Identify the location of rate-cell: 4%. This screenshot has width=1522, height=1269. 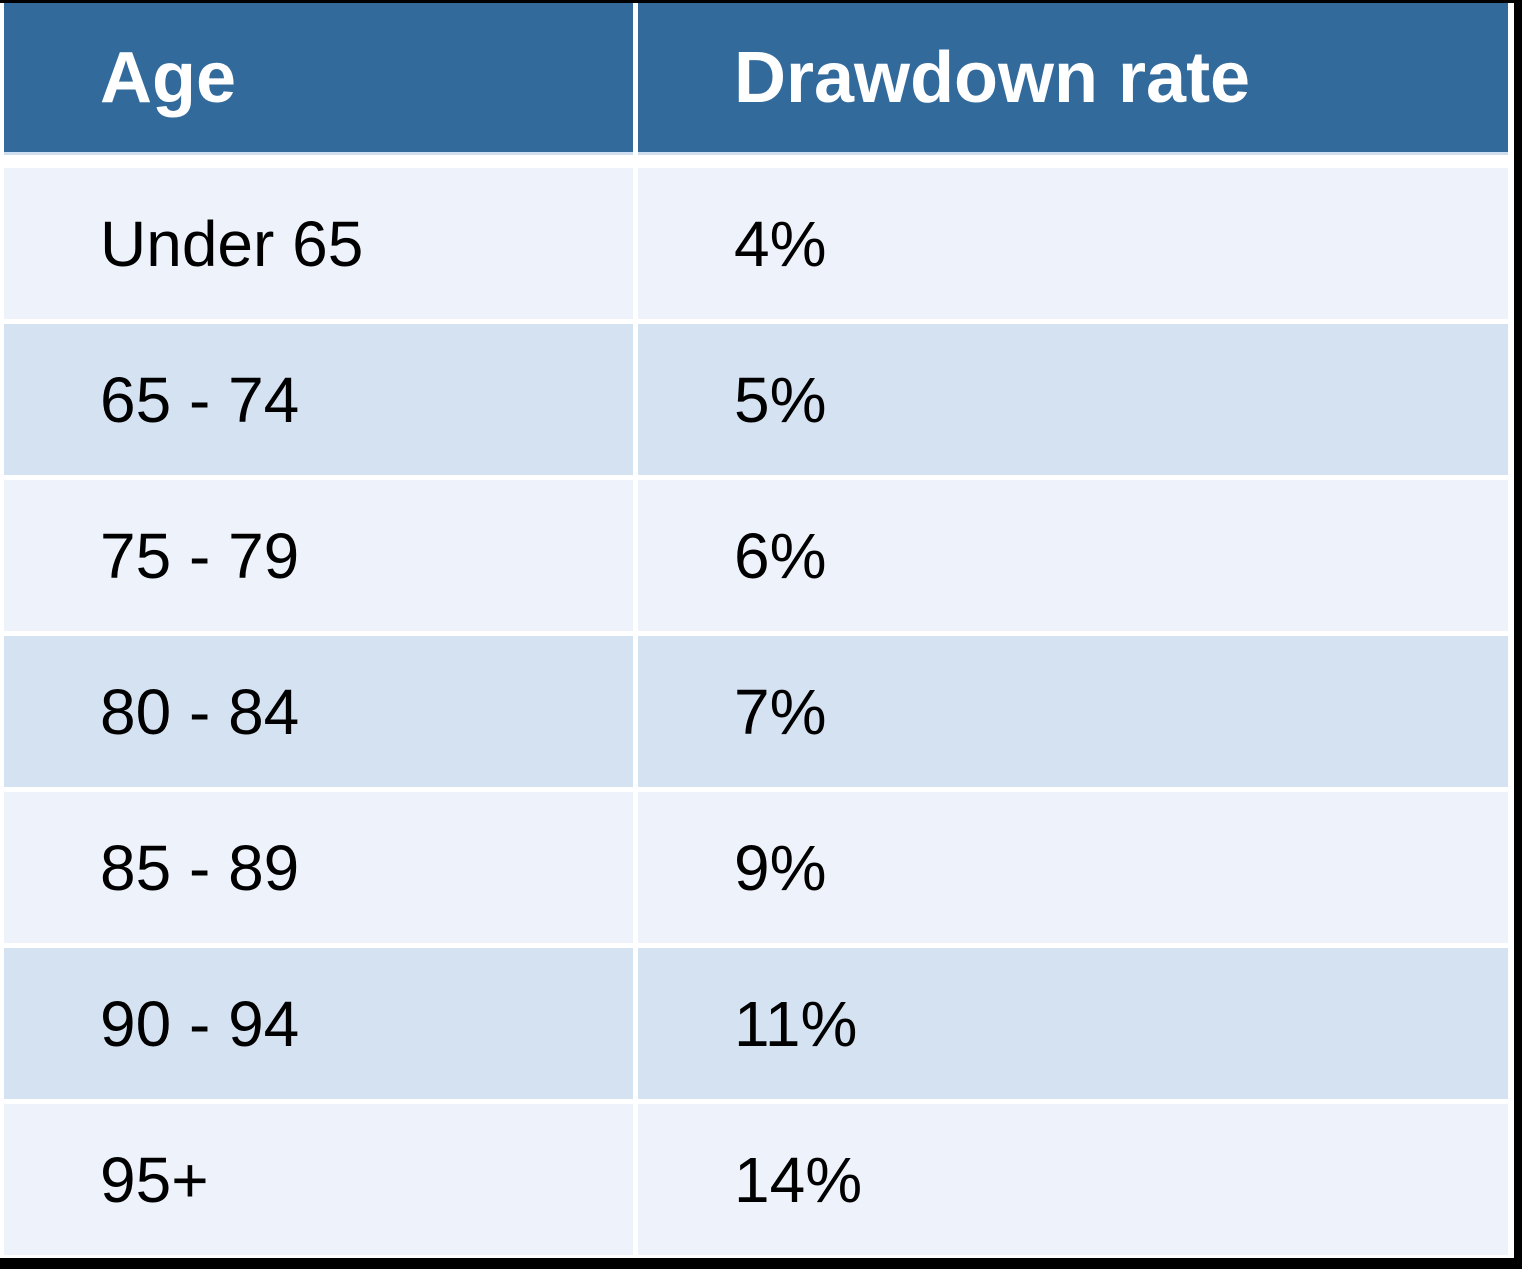
(1073, 243).